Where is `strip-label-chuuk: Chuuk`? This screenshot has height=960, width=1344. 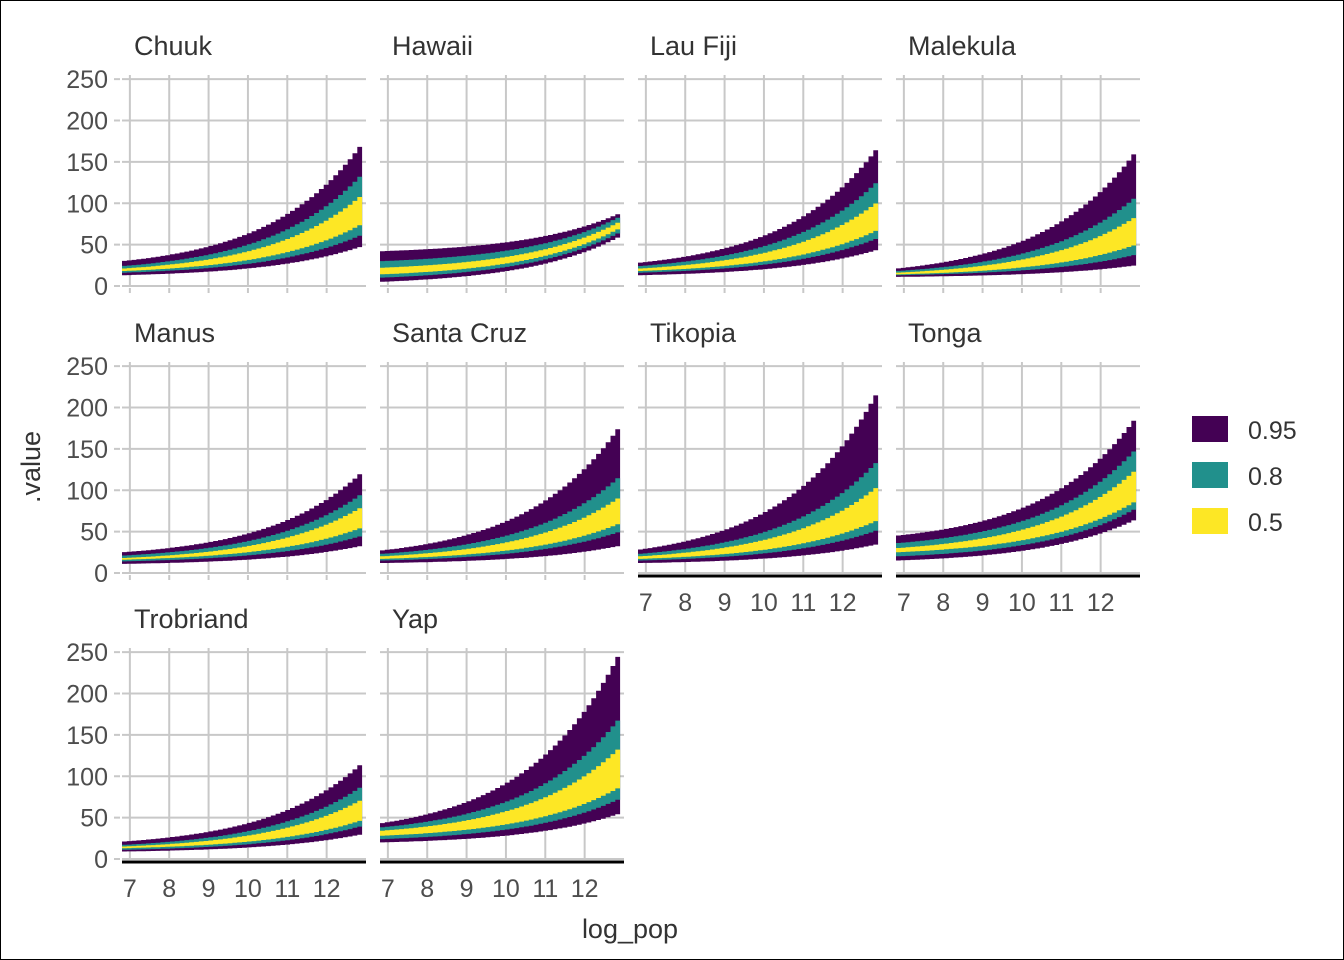
strip-label-chuuk: Chuuk is located at coordinates (173, 46).